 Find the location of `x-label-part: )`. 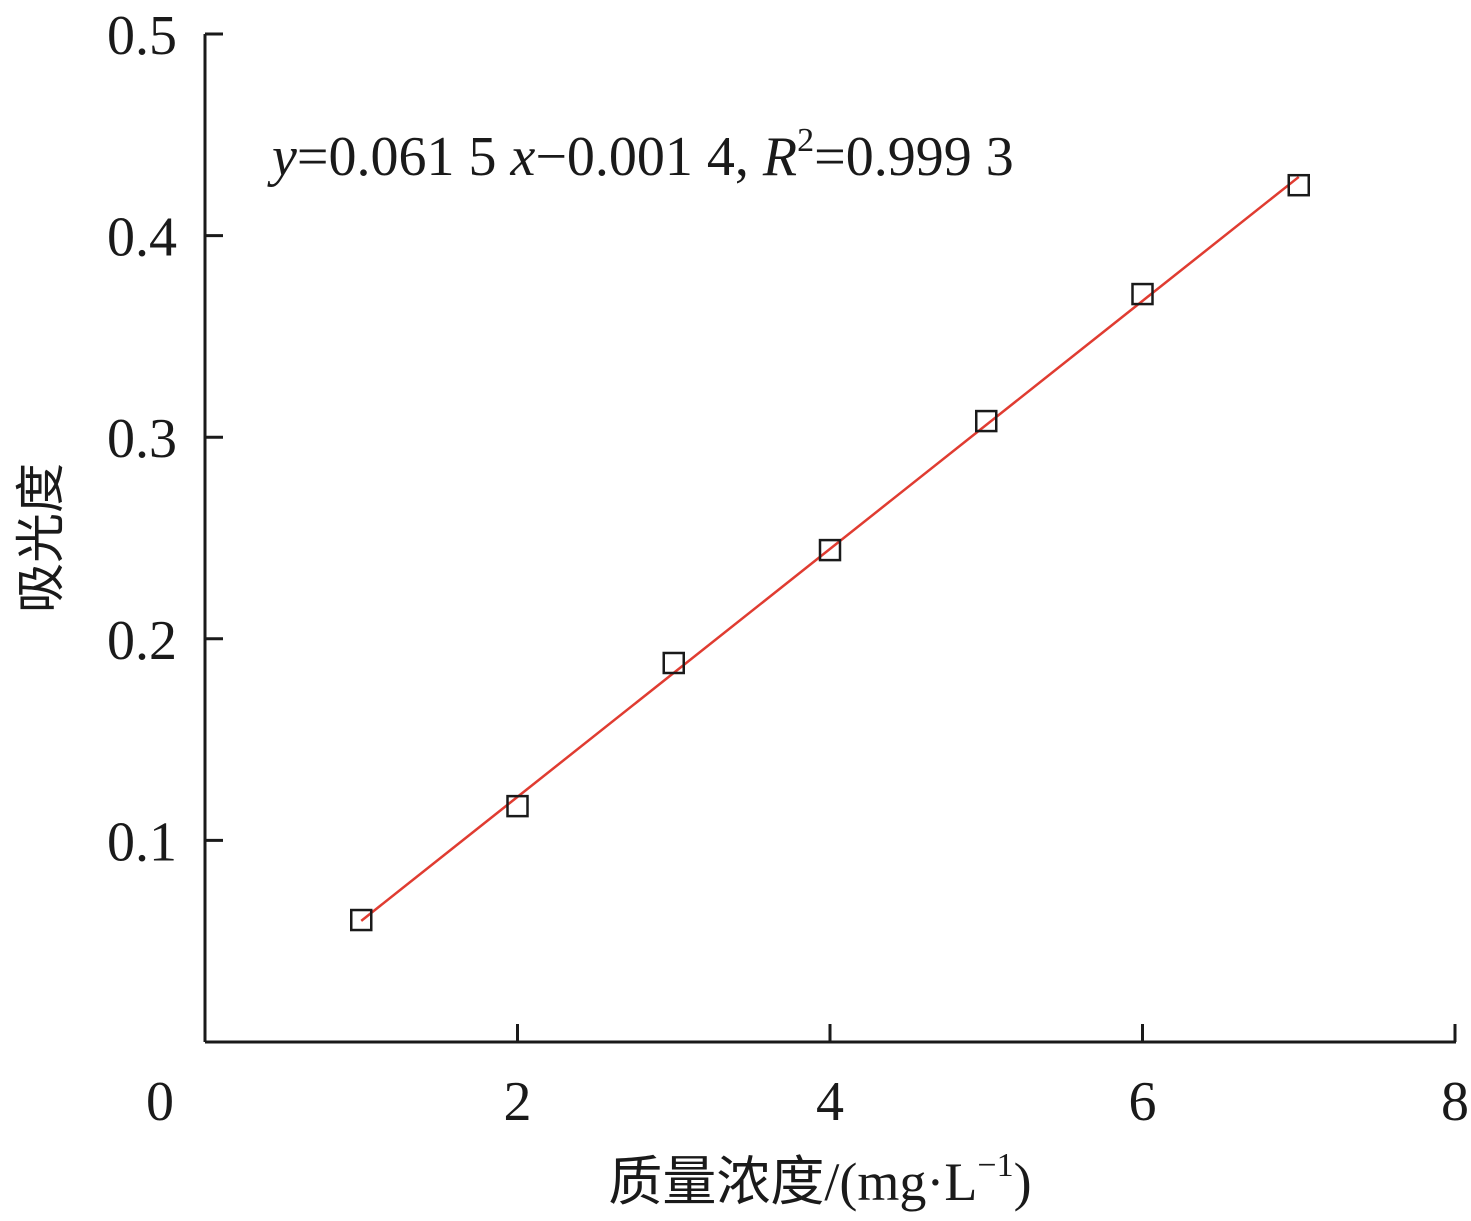

x-label-part: ) is located at coordinates (1023, 1182).